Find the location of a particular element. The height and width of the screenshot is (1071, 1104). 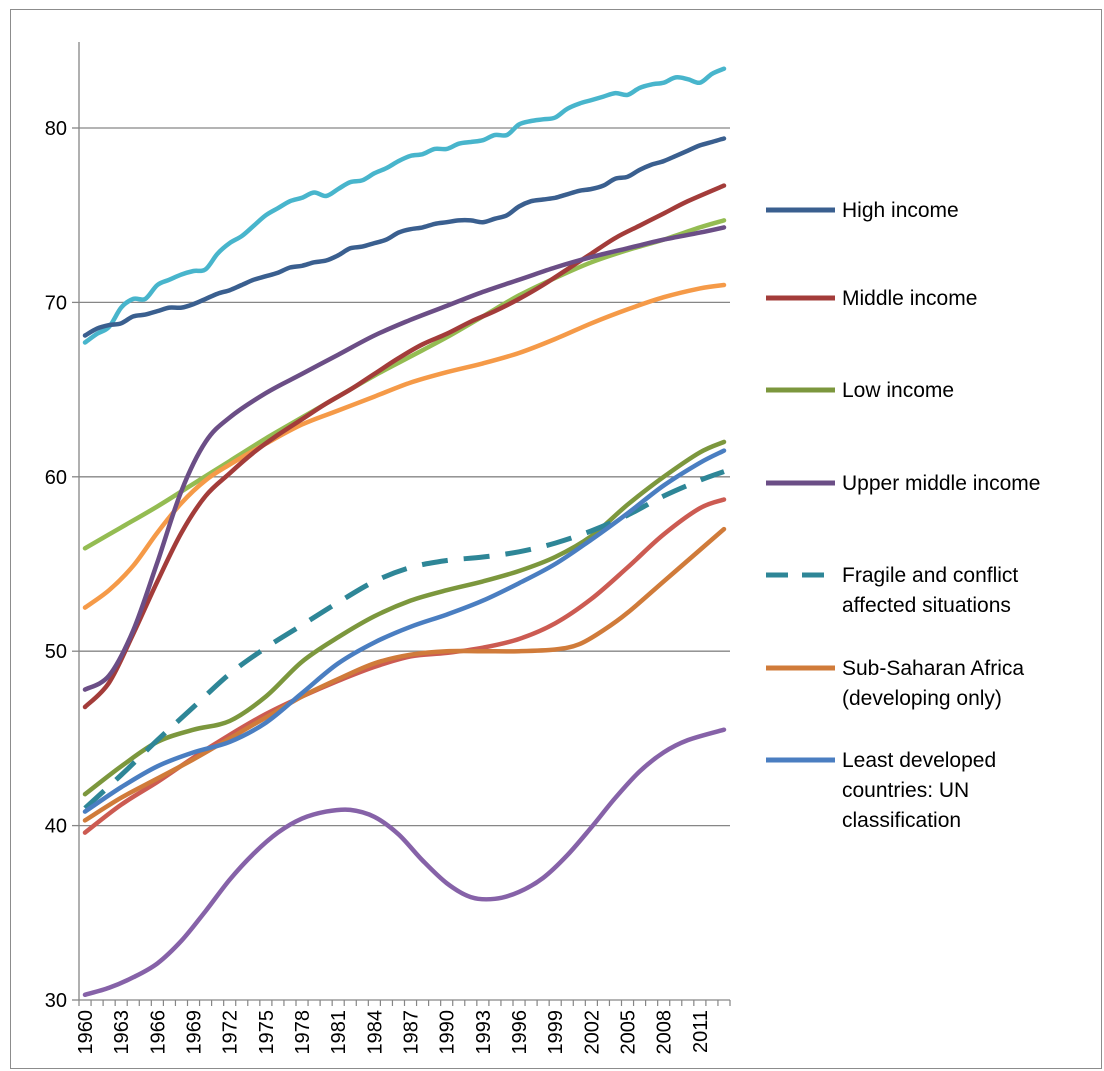

x-tick-label: 1981 is located at coordinates (339, 1032).